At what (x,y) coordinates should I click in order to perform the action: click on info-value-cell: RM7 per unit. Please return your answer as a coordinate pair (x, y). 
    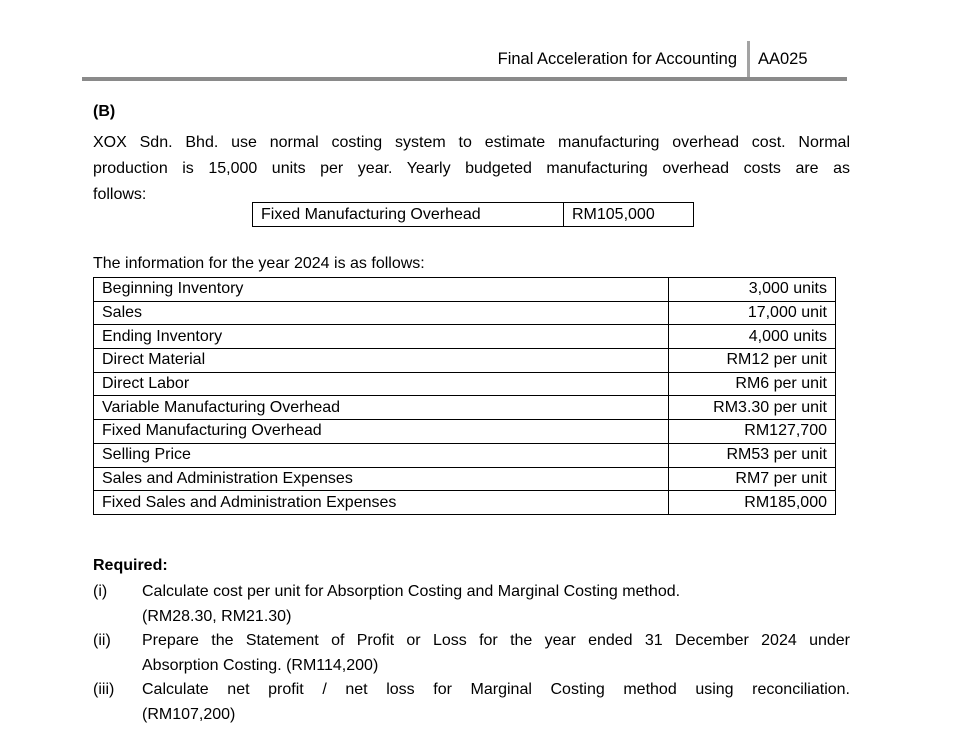
    Looking at the image, I should click on (752, 479).